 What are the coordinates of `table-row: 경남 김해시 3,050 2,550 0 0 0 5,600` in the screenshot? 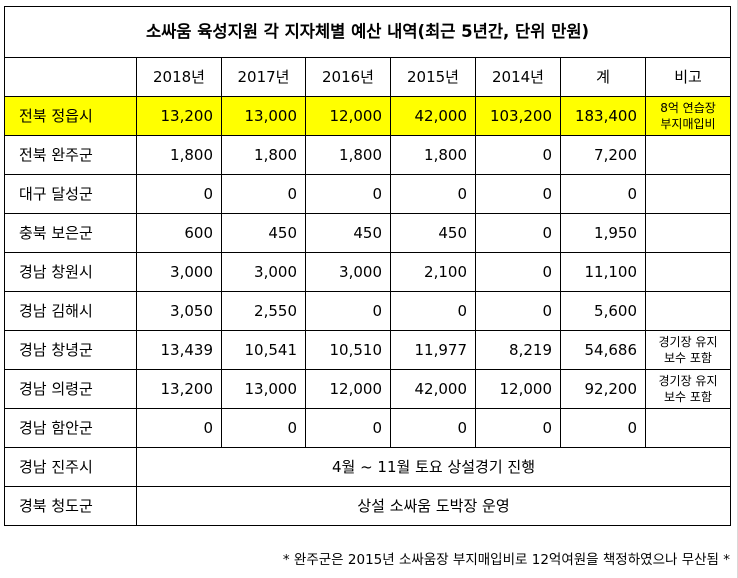 It's located at (367, 311).